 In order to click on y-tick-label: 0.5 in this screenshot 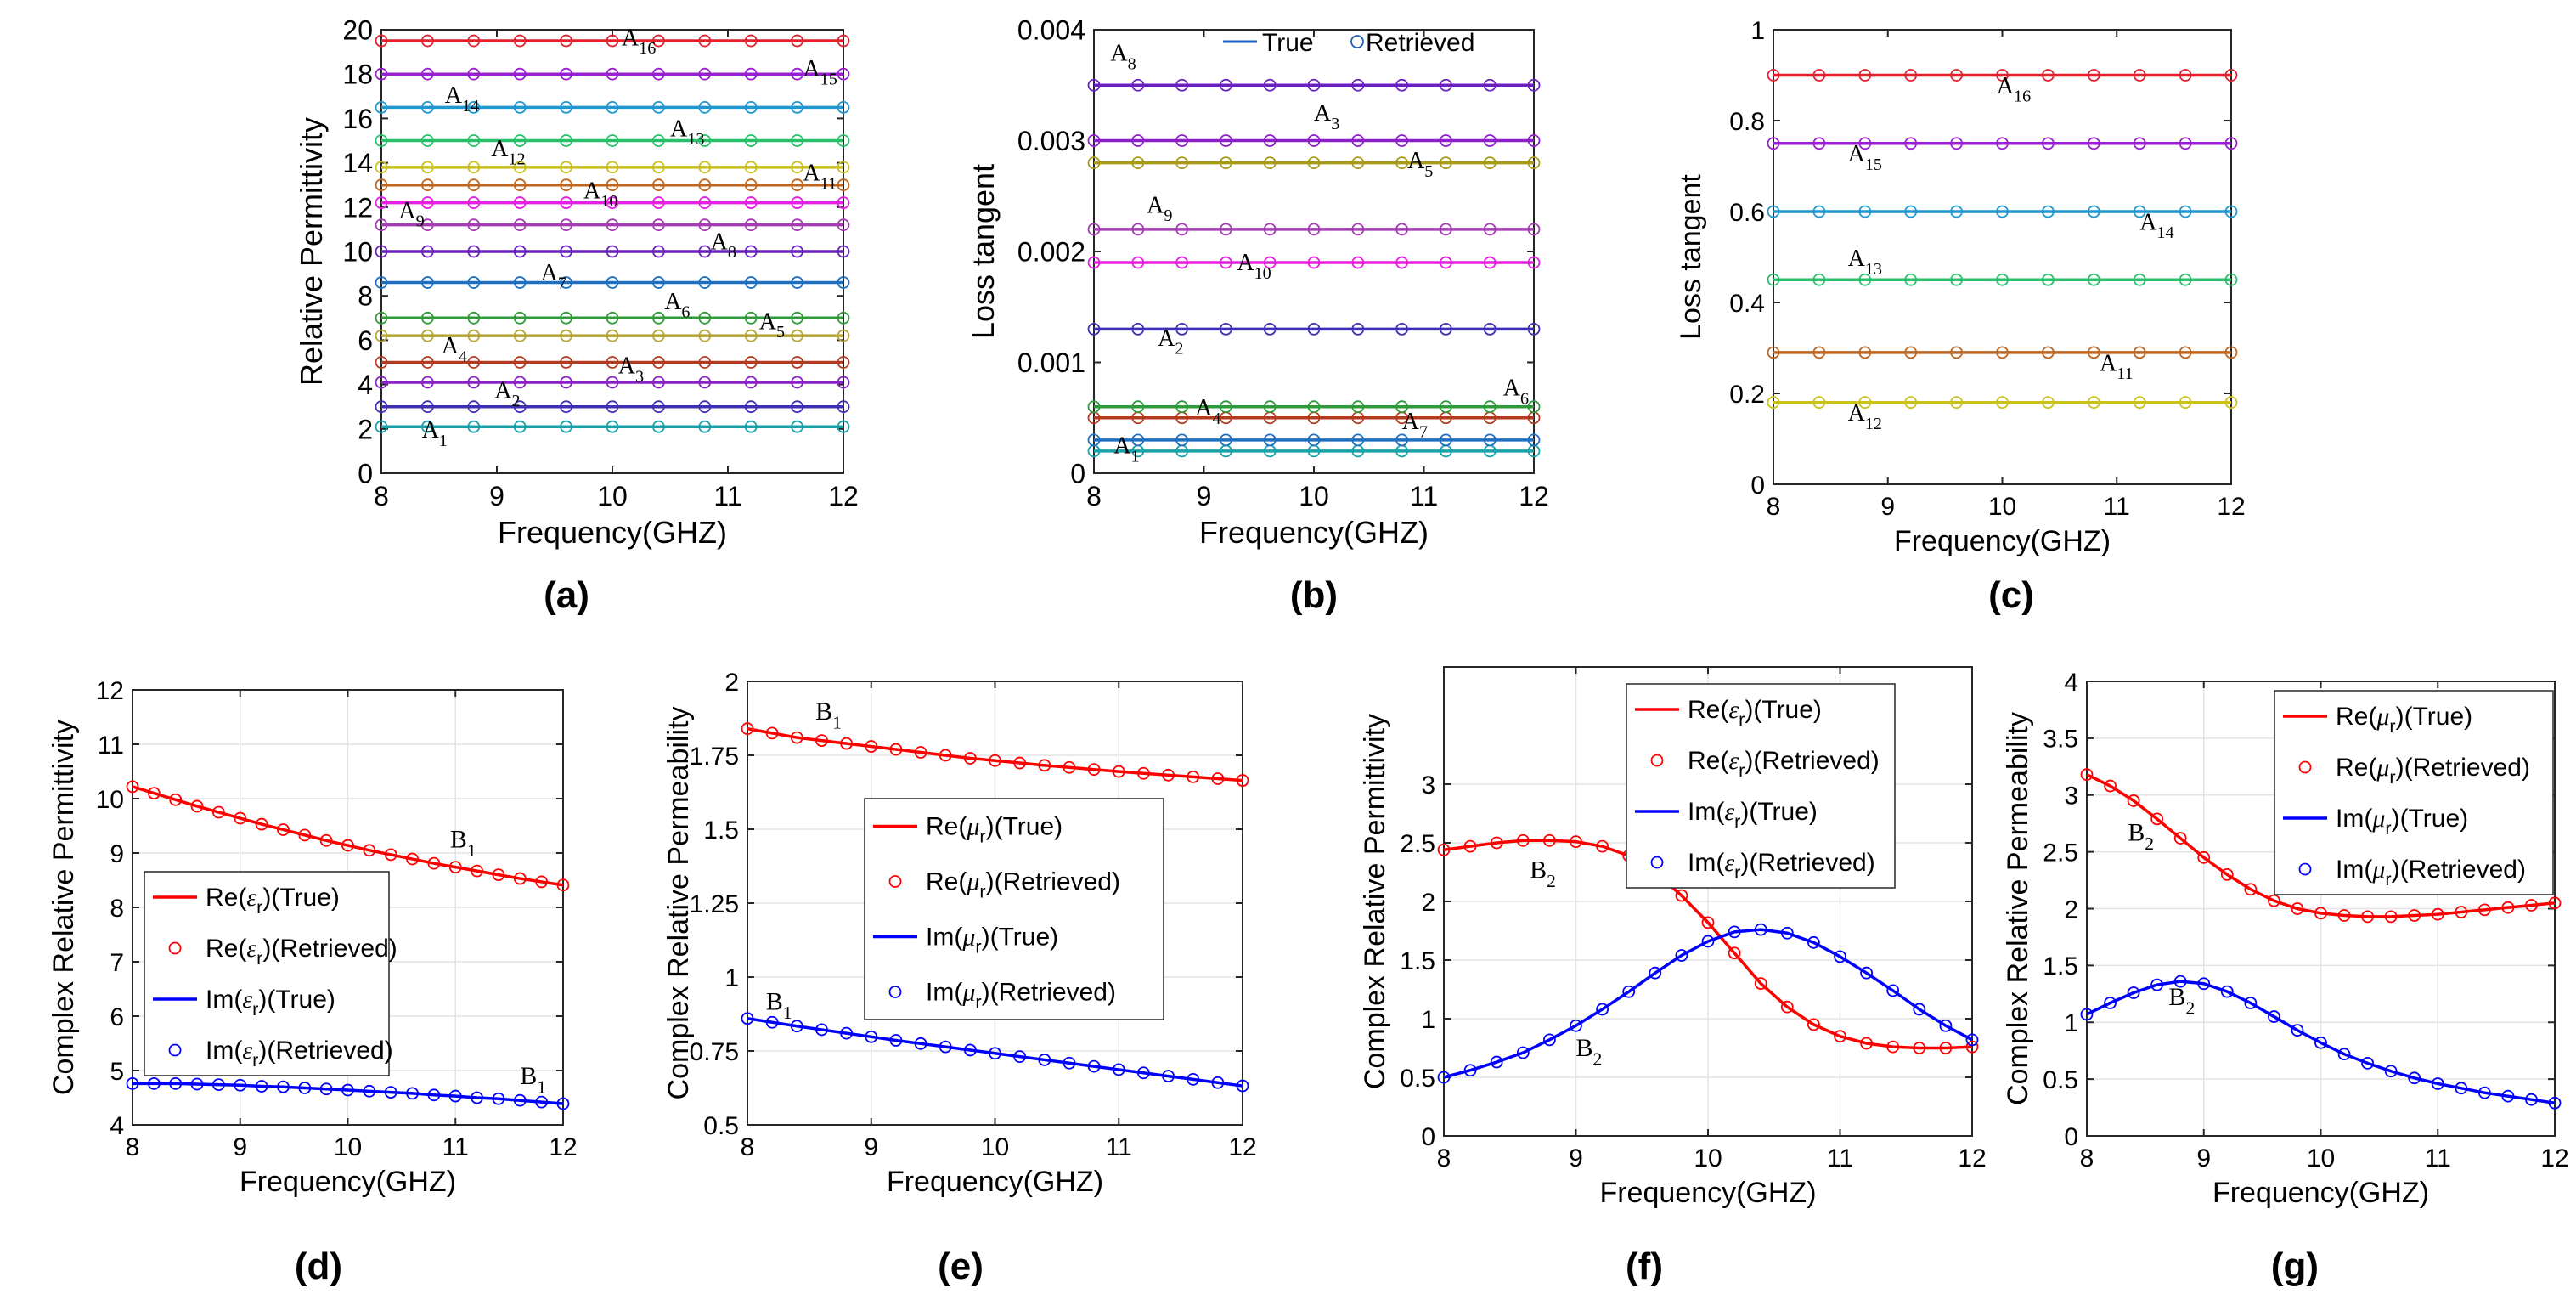, I will do `click(2060, 1080)`.